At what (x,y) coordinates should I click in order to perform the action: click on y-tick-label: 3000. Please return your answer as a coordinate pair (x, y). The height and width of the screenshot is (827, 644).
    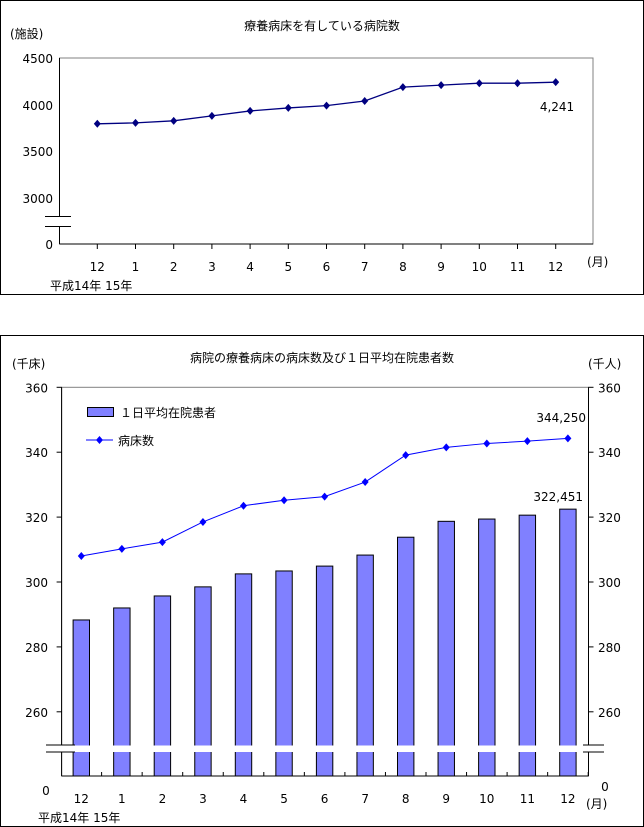
    Looking at the image, I should click on (37, 199).